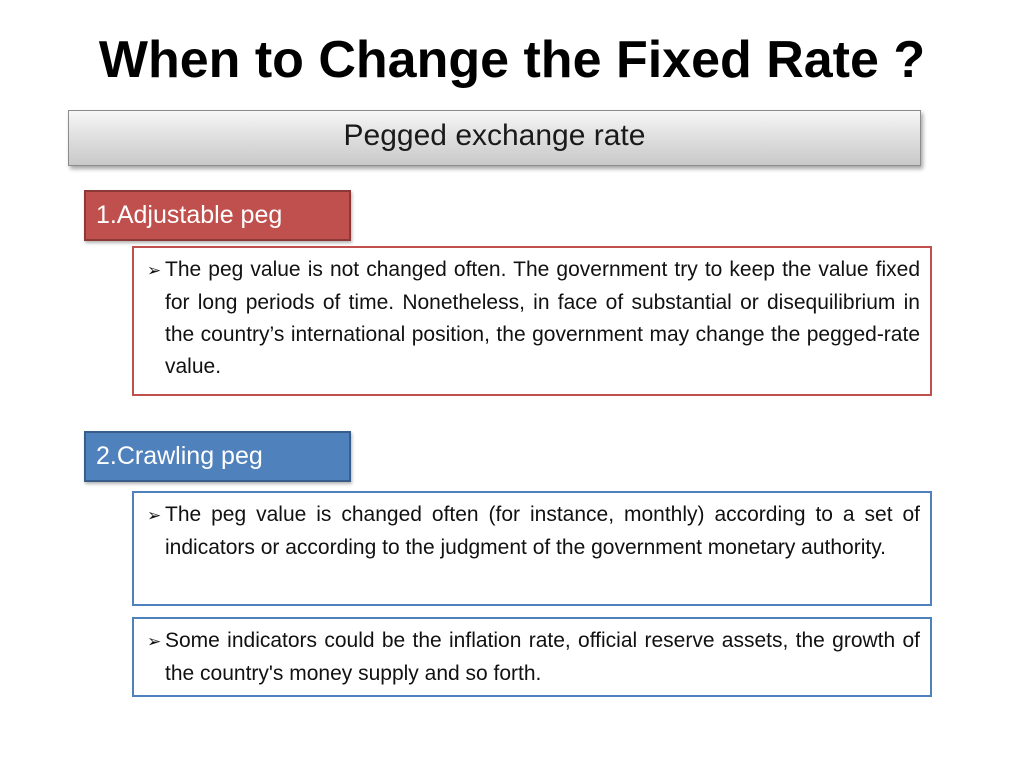  What do you see at coordinates (512, 60) in the screenshot?
I see `slide-title: When to Change the Fixed Rate ?` at bounding box center [512, 60].